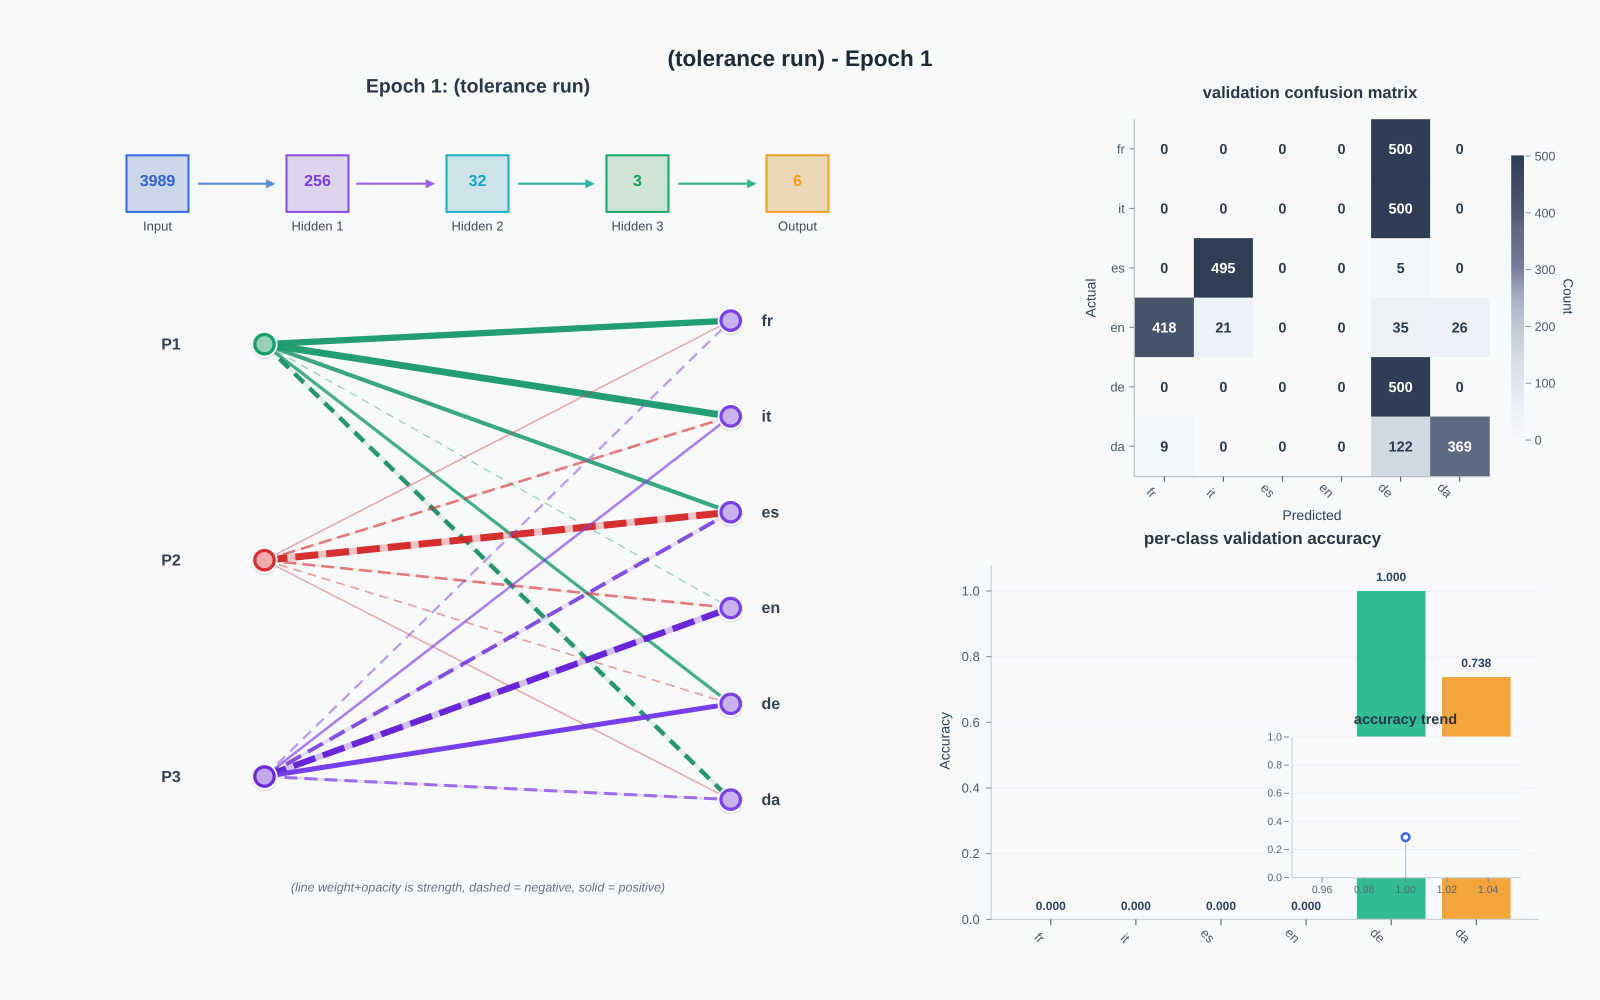  What do you see at coordinates (157, 226) in the screenshot?
I see `svg-text: Input` at bounding box center [157, 226].